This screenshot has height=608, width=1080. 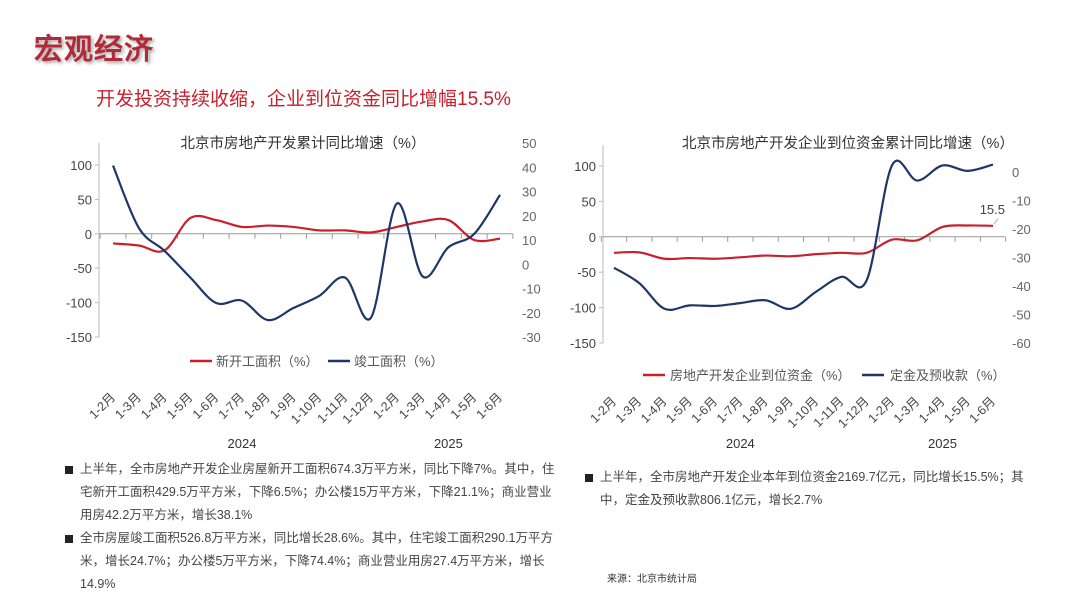 What do you see at coordinates (1021, 315) in the screenshot?
I see `y-tick-label-right: -50` at bounding box center [1021, 315].